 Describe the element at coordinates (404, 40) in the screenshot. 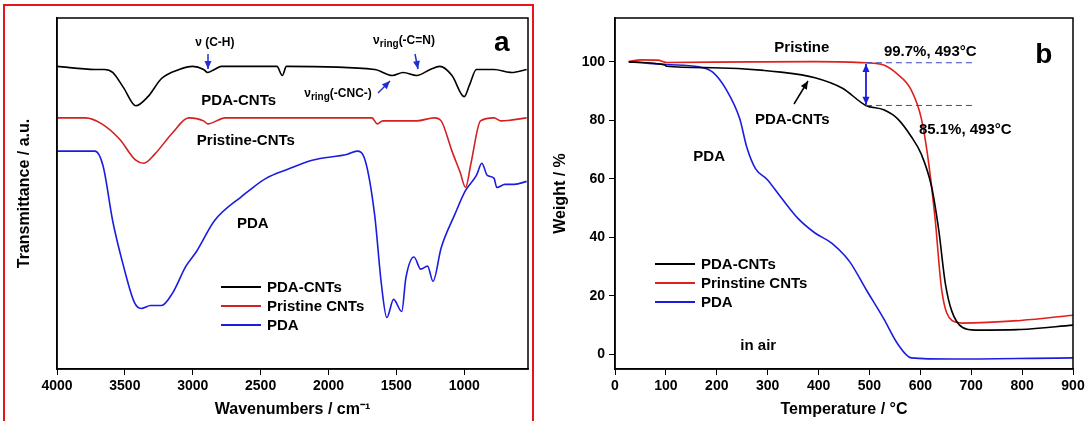

I see `annotation: ν$_{ring}$(-C=N)` at that location.